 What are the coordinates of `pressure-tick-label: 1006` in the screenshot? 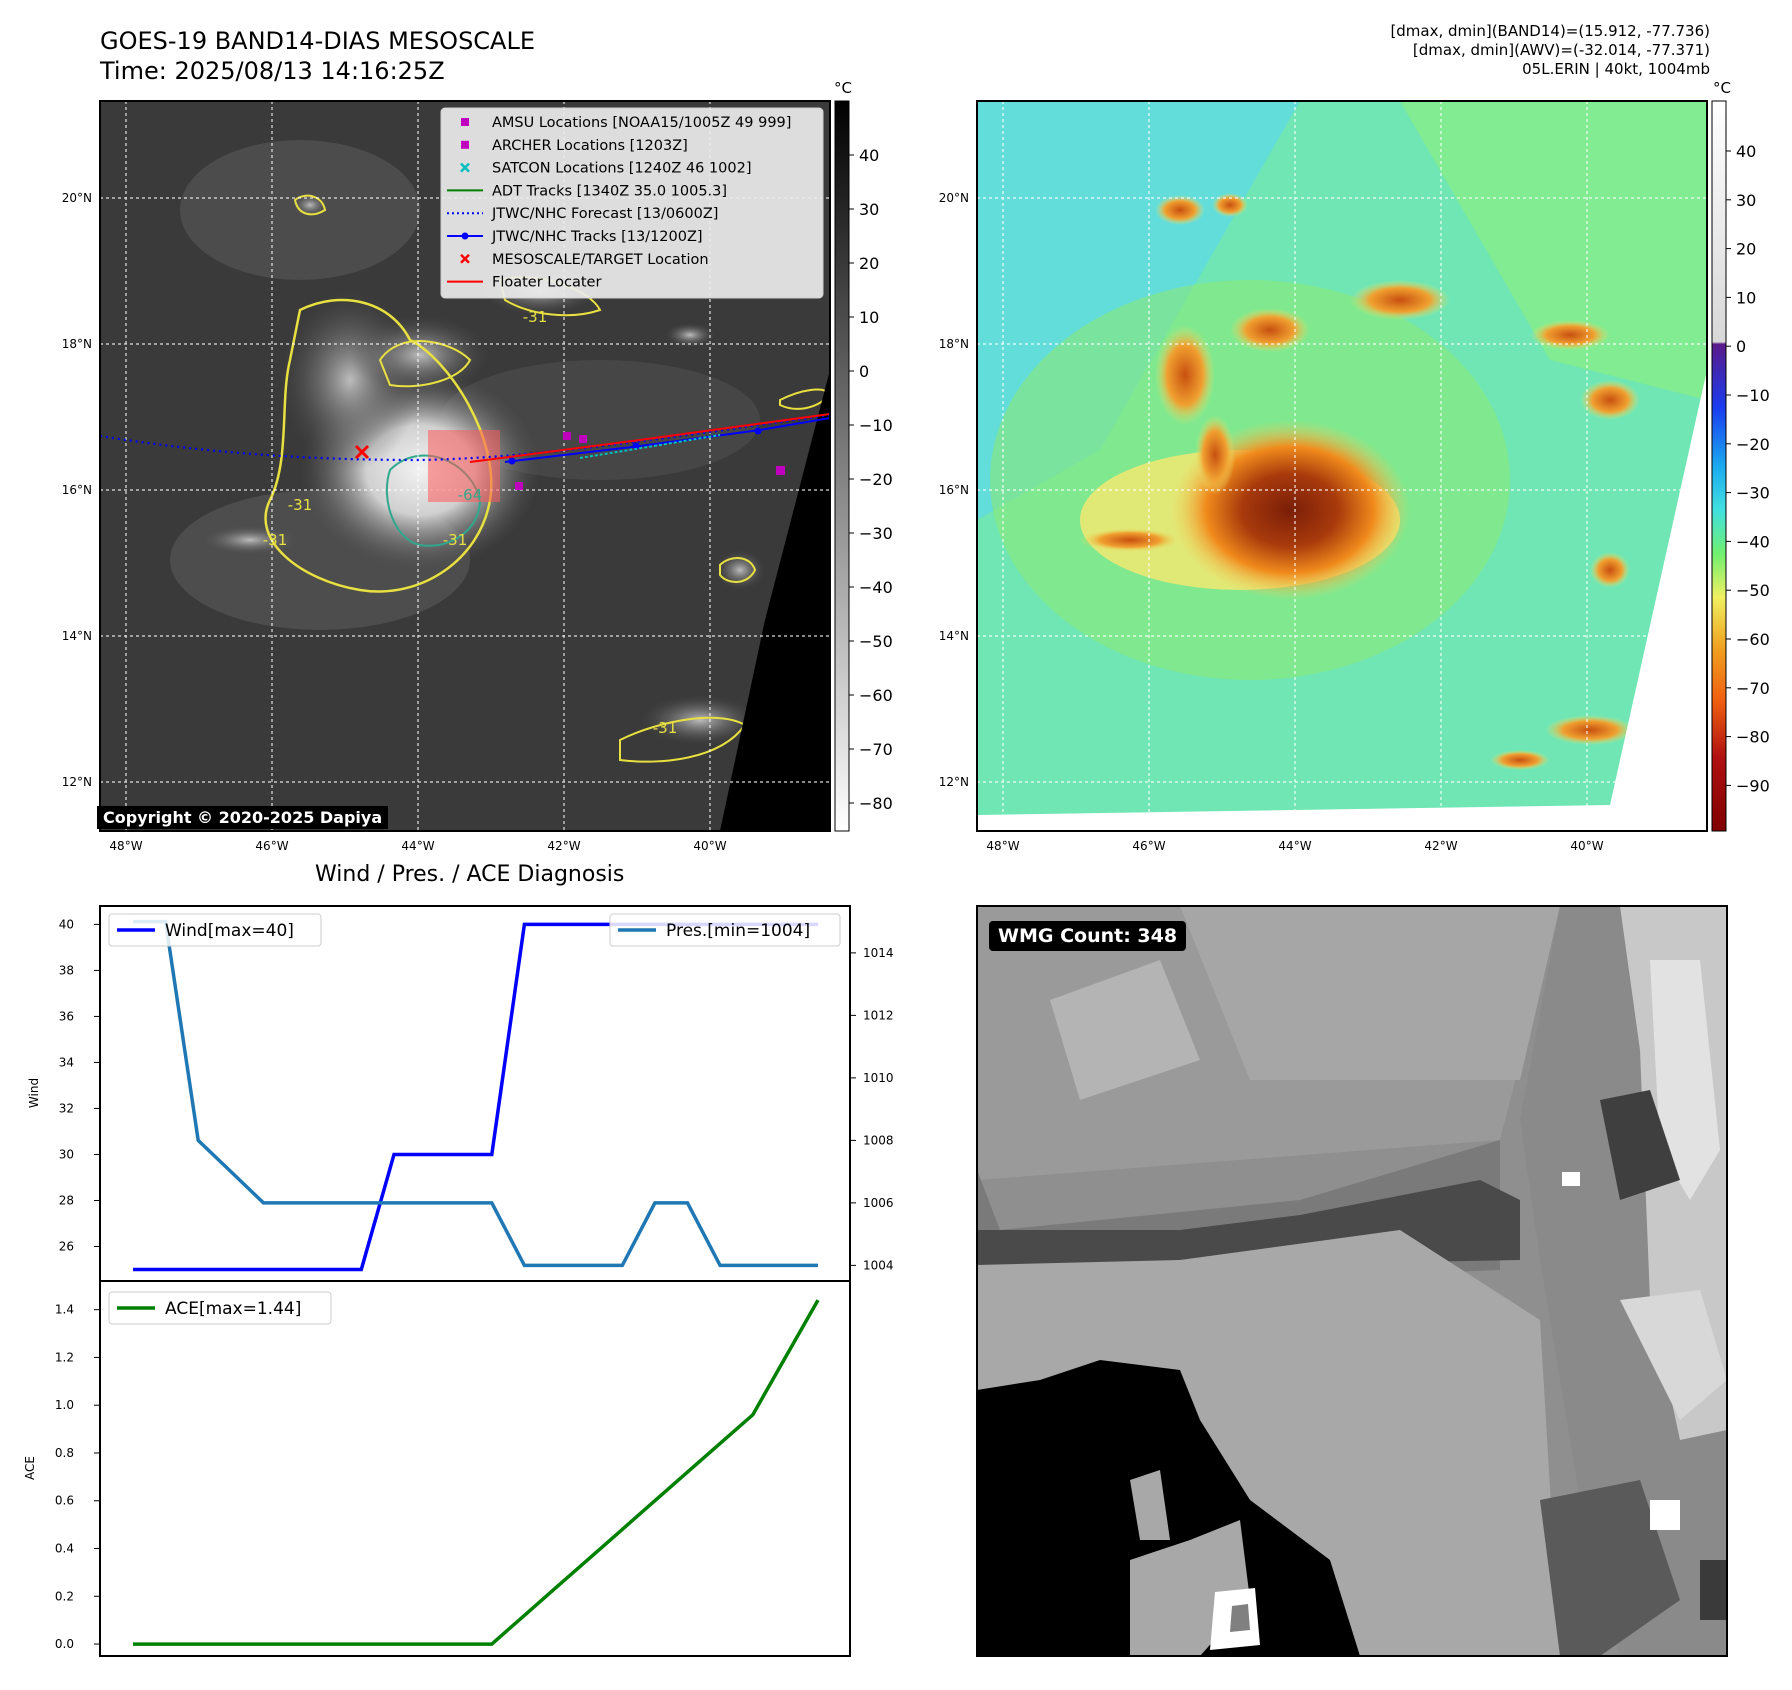 It's located at (878, 1203).